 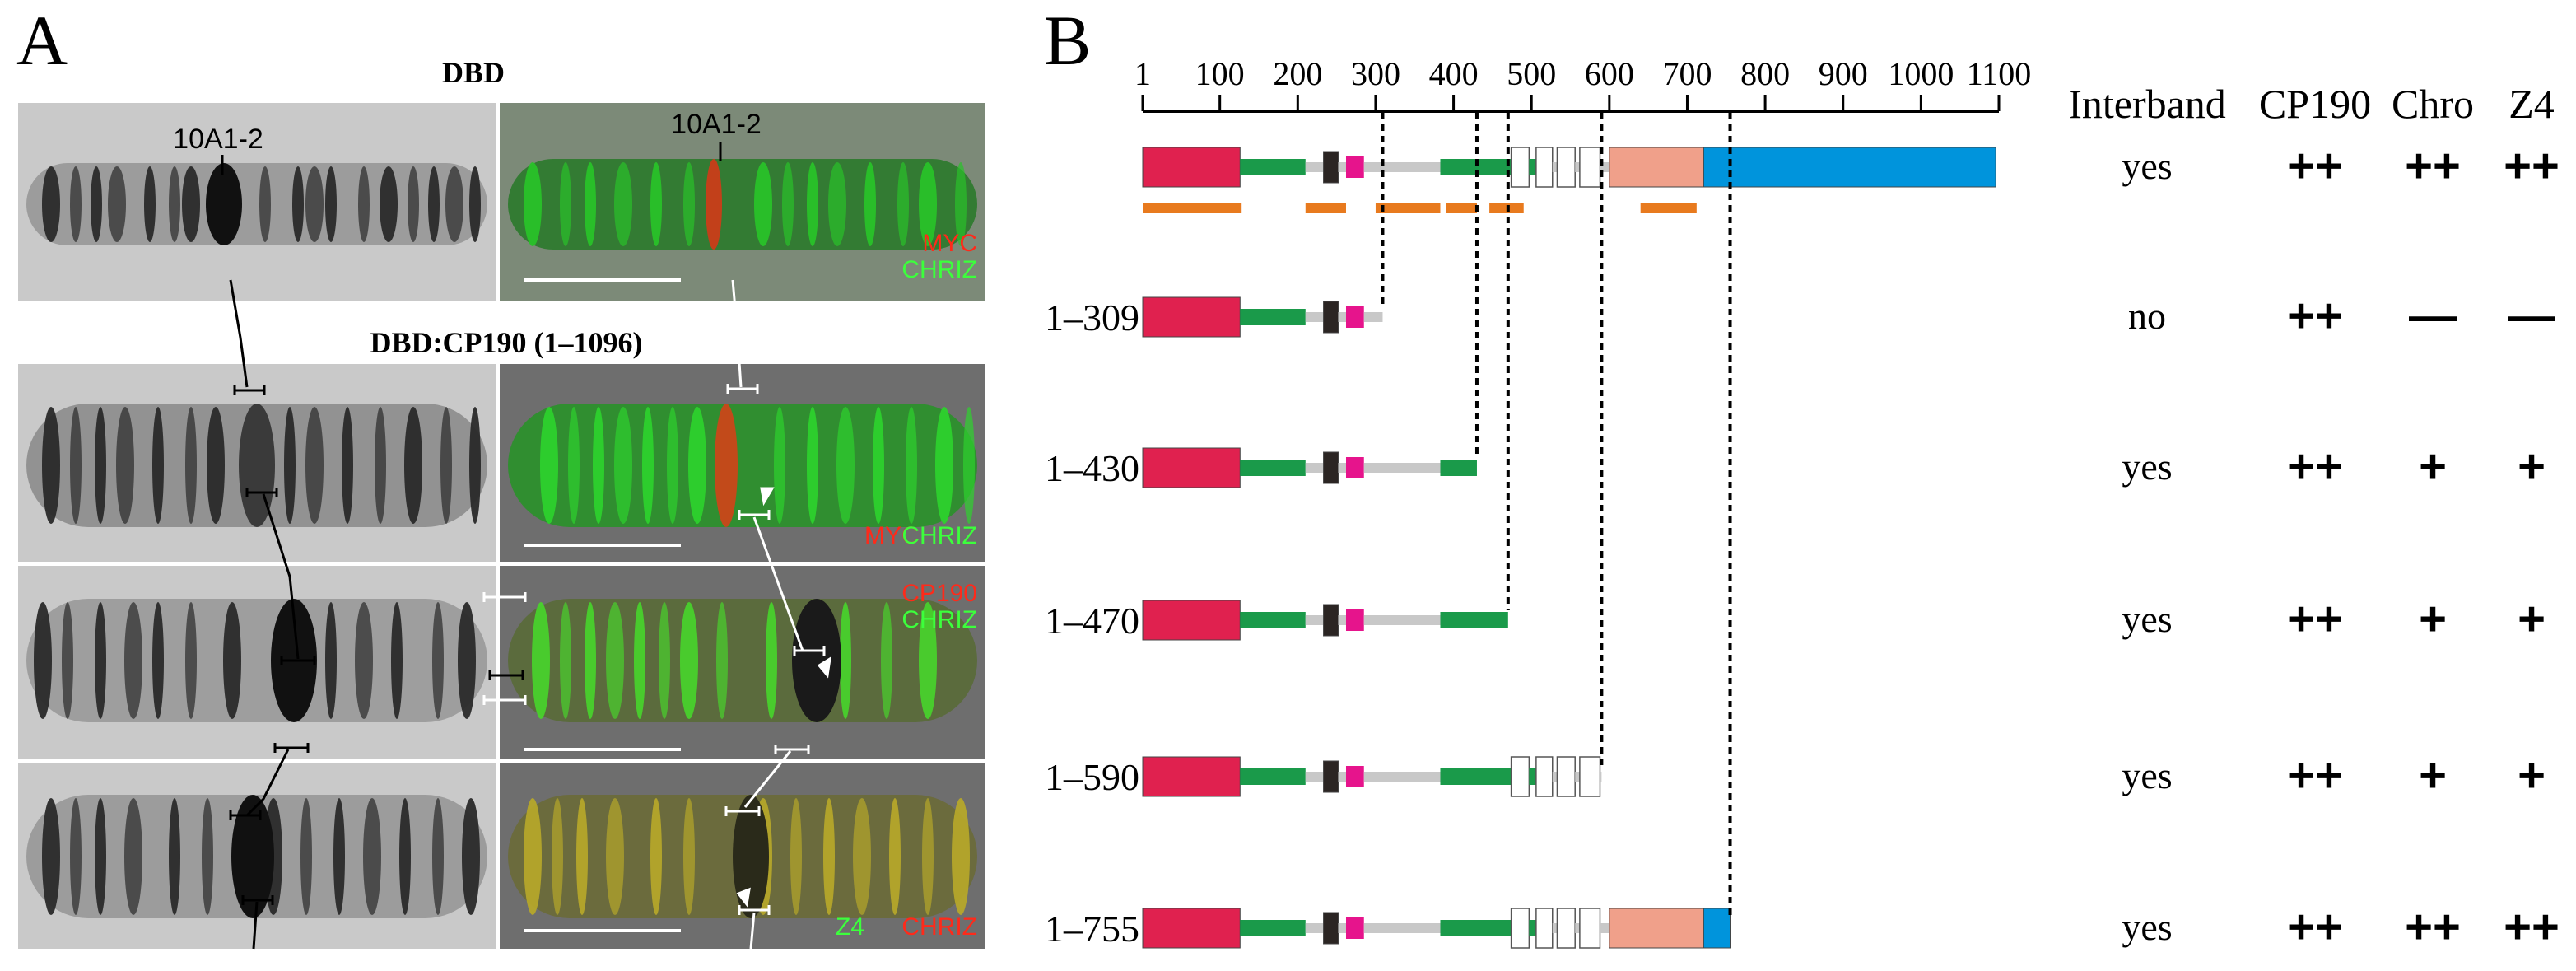 What do you see at coordinates (2147, 316) in the screenshot?
I see `table-cell-interband: no` at bounding box center [2147, 316].